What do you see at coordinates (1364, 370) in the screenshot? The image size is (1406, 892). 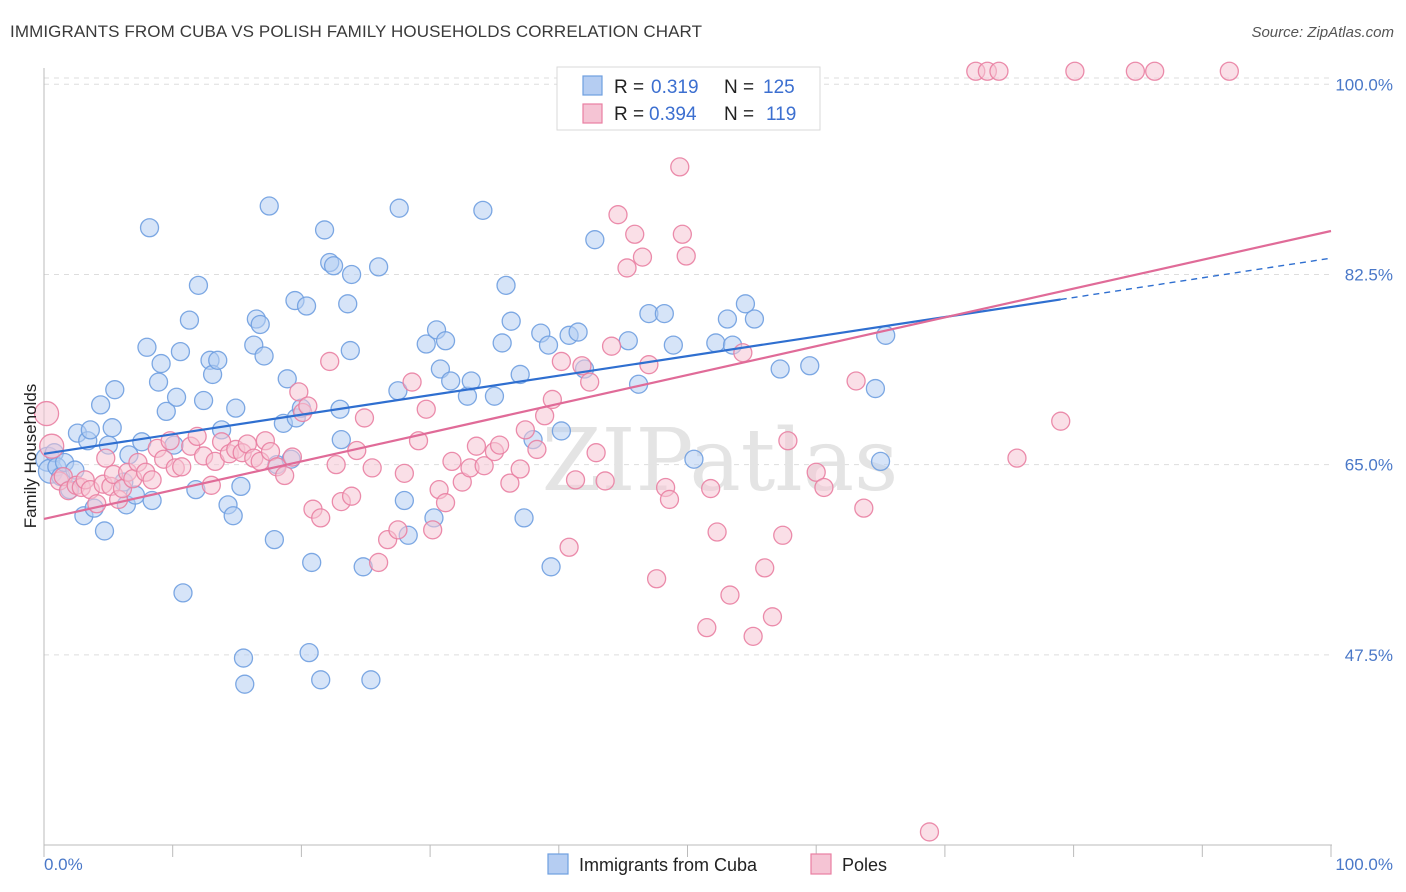 I see `y-tick-labels: 47.5% 65.0% 82.5% 100.0%` at bounding box center [1364, 370].